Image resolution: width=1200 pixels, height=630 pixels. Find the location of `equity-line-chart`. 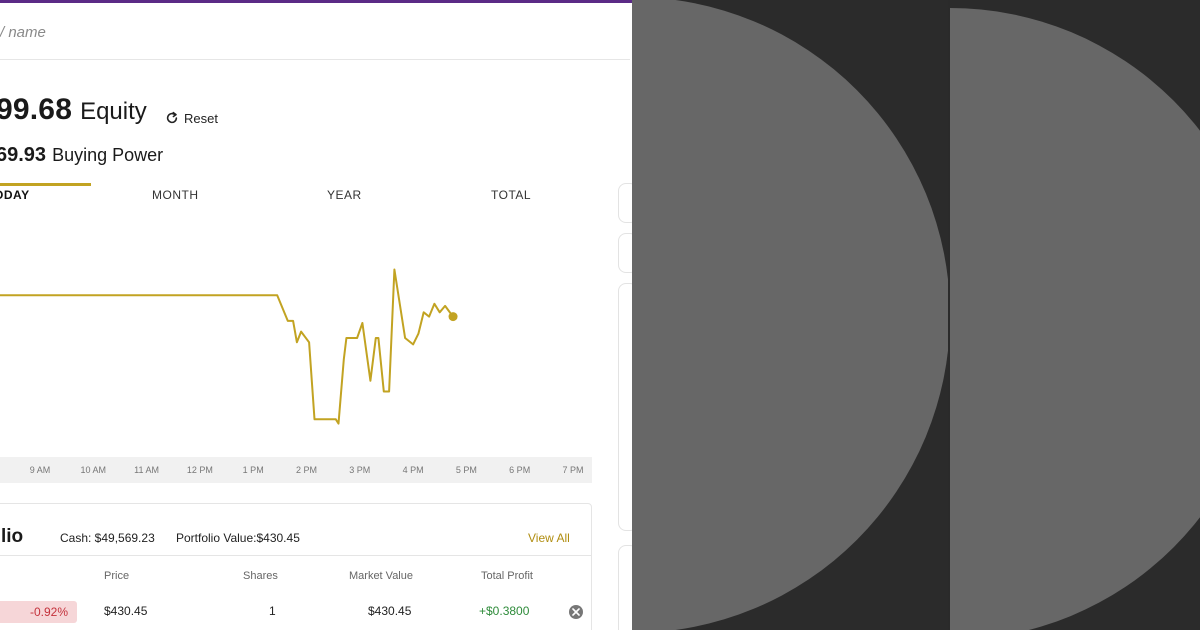

equity-line-chart is located at coordinates (229, 346).